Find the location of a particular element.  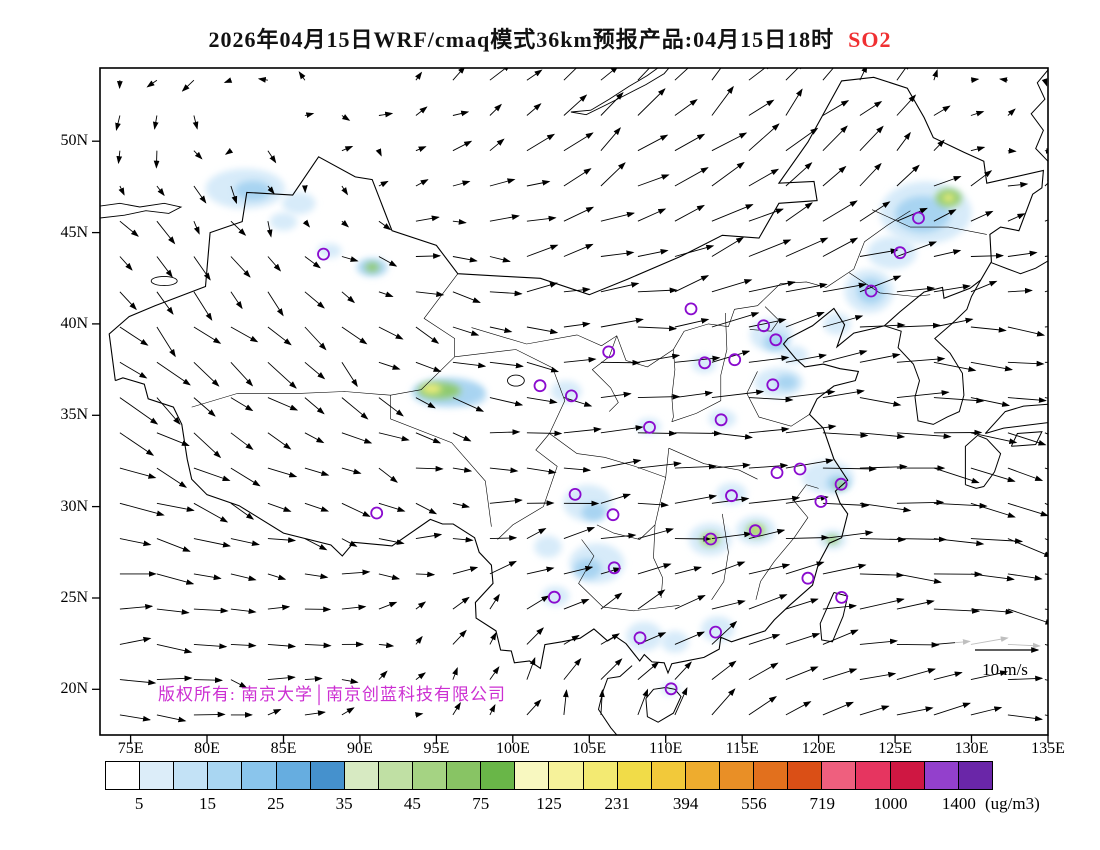

colorbar-tick-label: 125 is located at coordinates (549, 803).